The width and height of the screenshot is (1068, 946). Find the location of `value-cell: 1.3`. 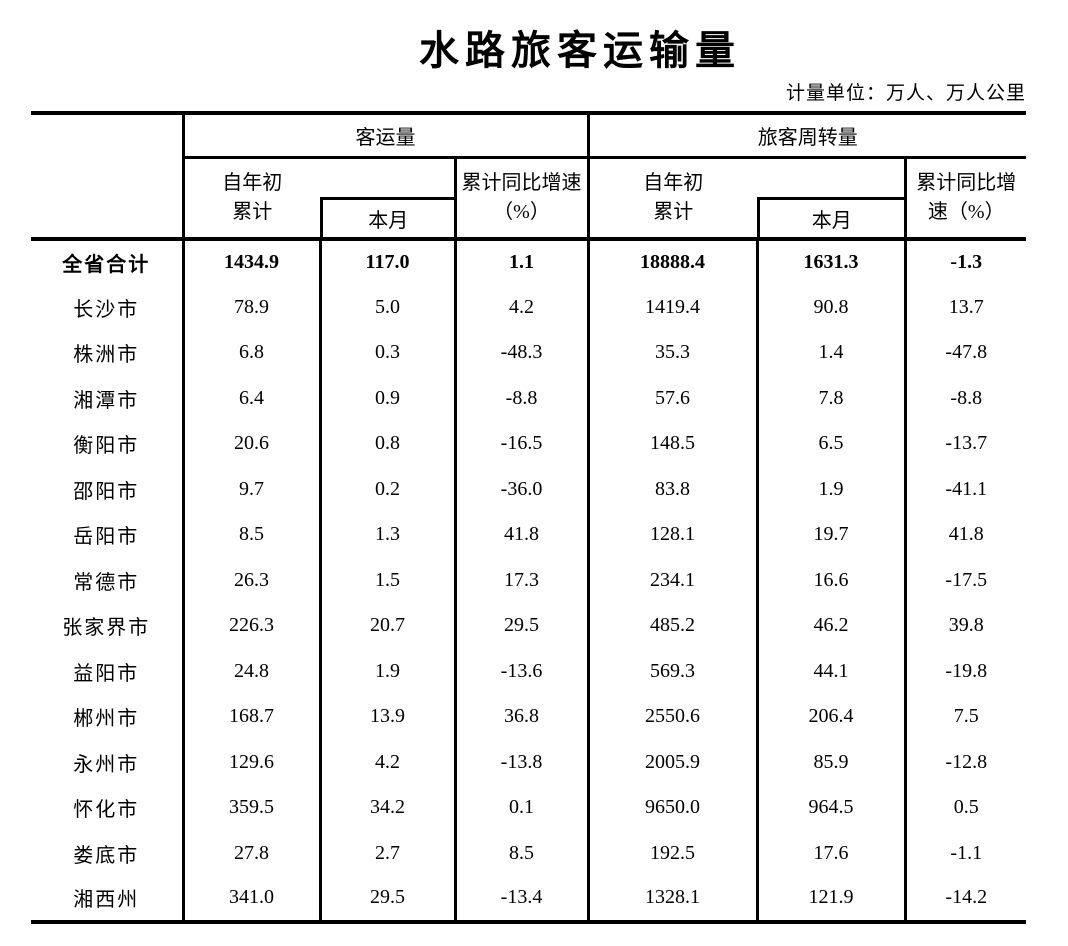

value-cell: 1.3 is located at coordinates (388, 535).